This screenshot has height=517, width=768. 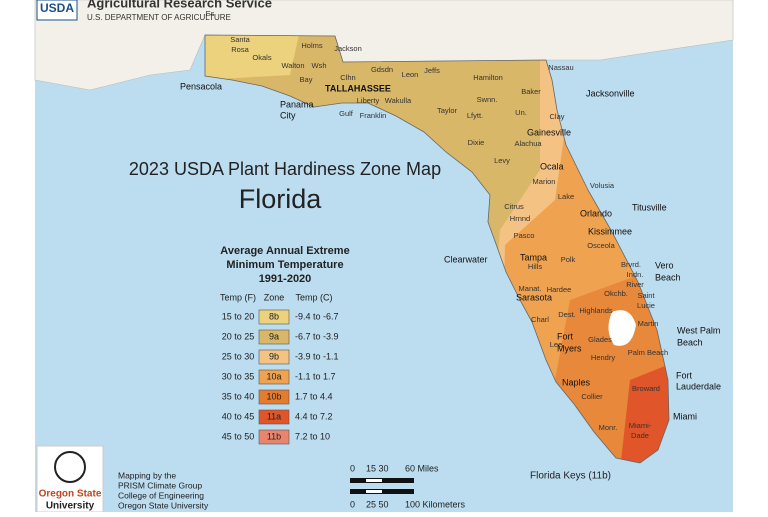 What do you see at coordinates (317, 336) in the screenshot?
I see `legend-temp-c: -6.7 to -3.9` at bounding box center [317, 336].